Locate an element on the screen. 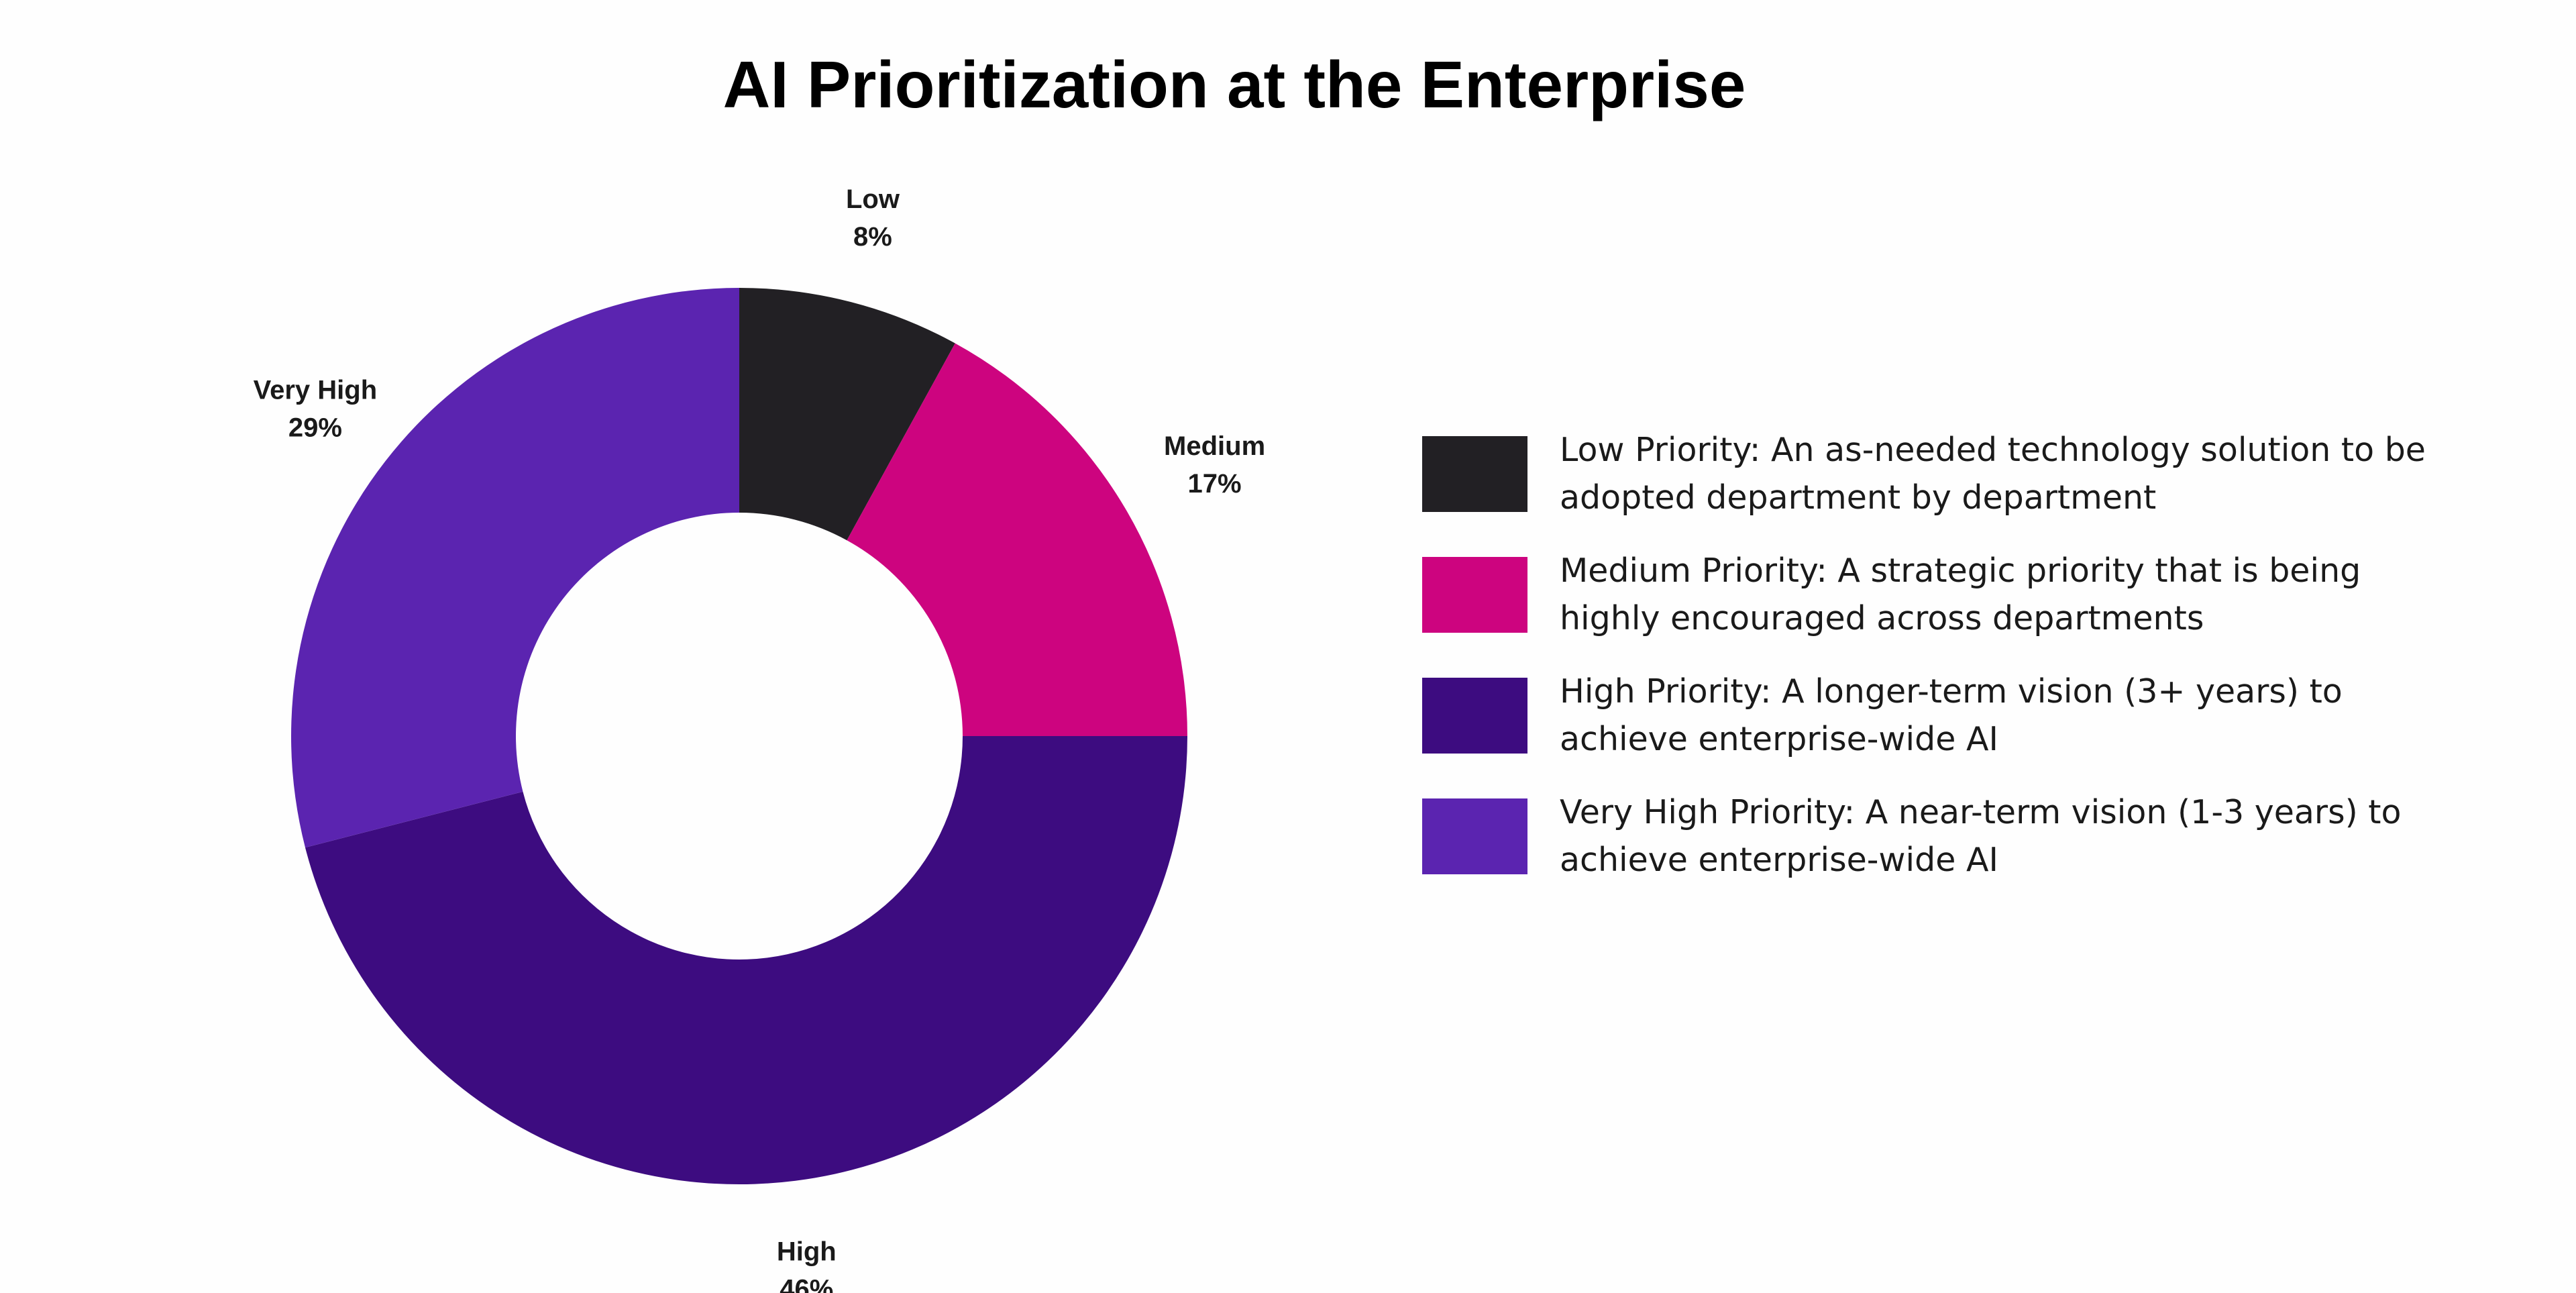 This screenshot has width=2576, height=1293. legend-label: adopted department by department is located at coordinates (1858, 497).